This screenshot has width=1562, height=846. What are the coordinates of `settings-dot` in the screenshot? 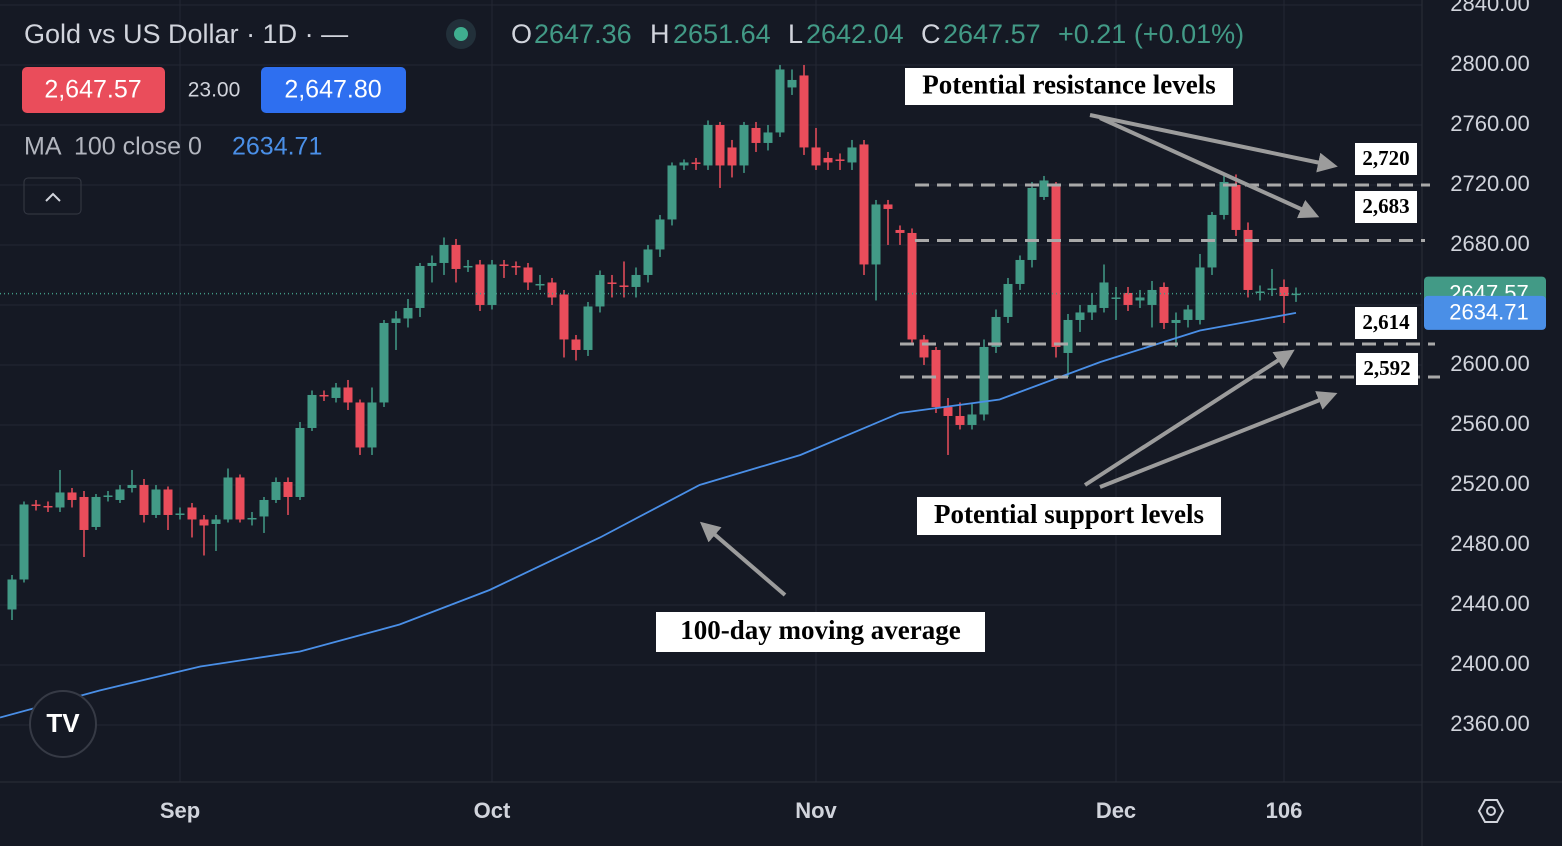 It's located at (1491, 811).